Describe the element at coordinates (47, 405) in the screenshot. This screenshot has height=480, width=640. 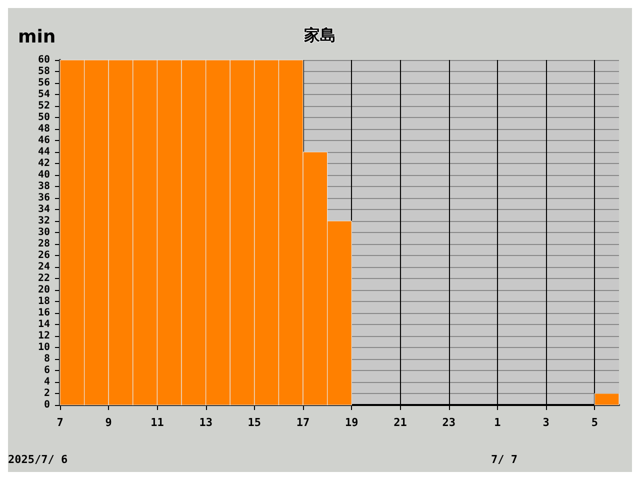
I see `y-tick-label: 0` at that location.